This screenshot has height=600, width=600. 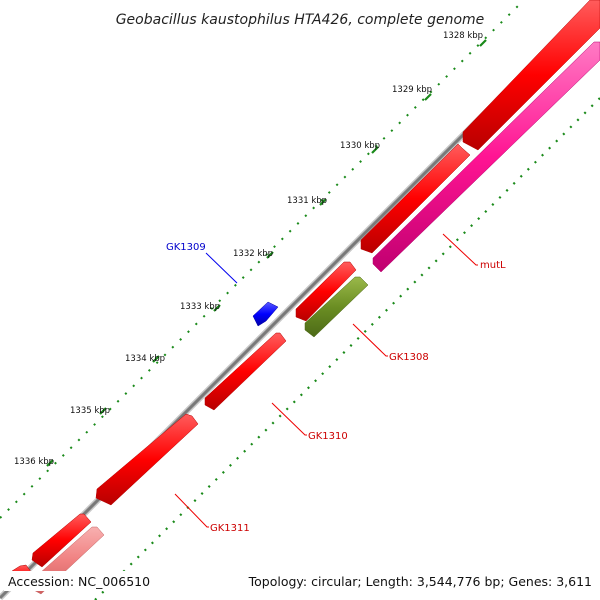 I want to click on footer-right-backing, so click(x=427, y=581).